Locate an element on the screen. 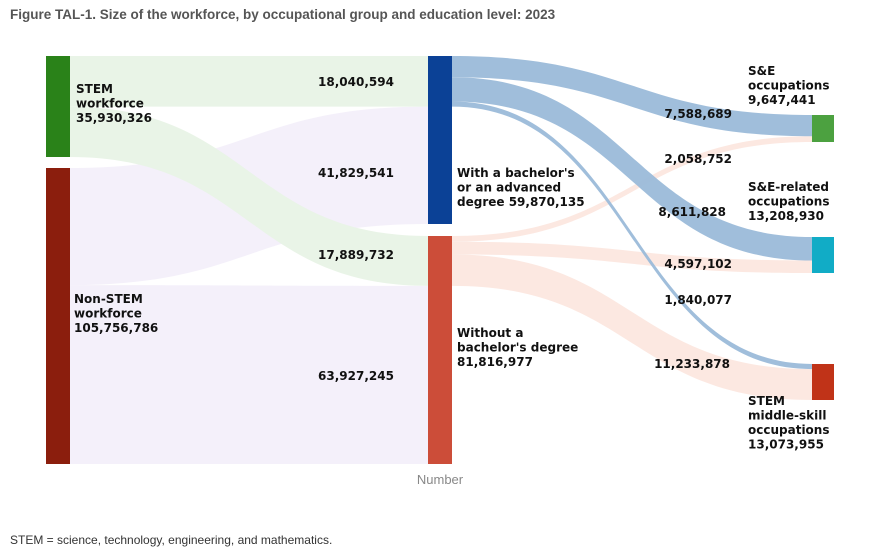  link-label-nonstem-to-noba: 63,927,245 is located at coordinates (356, 376).